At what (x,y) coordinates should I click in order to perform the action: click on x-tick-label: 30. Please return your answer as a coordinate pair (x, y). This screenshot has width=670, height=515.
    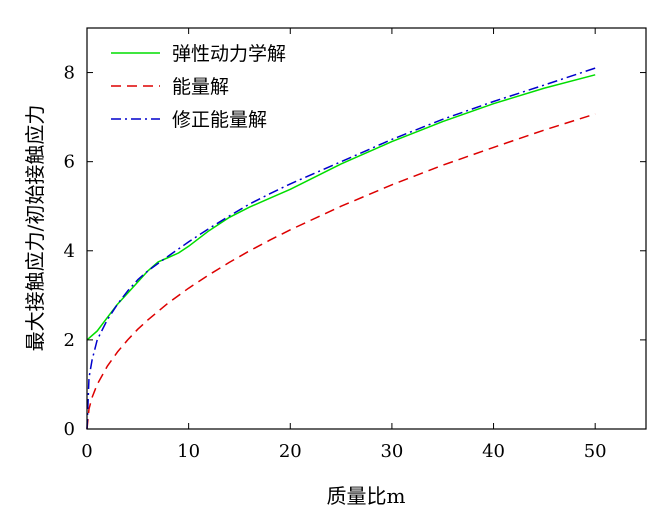
    Looking at the image, I should click on (391, 451).